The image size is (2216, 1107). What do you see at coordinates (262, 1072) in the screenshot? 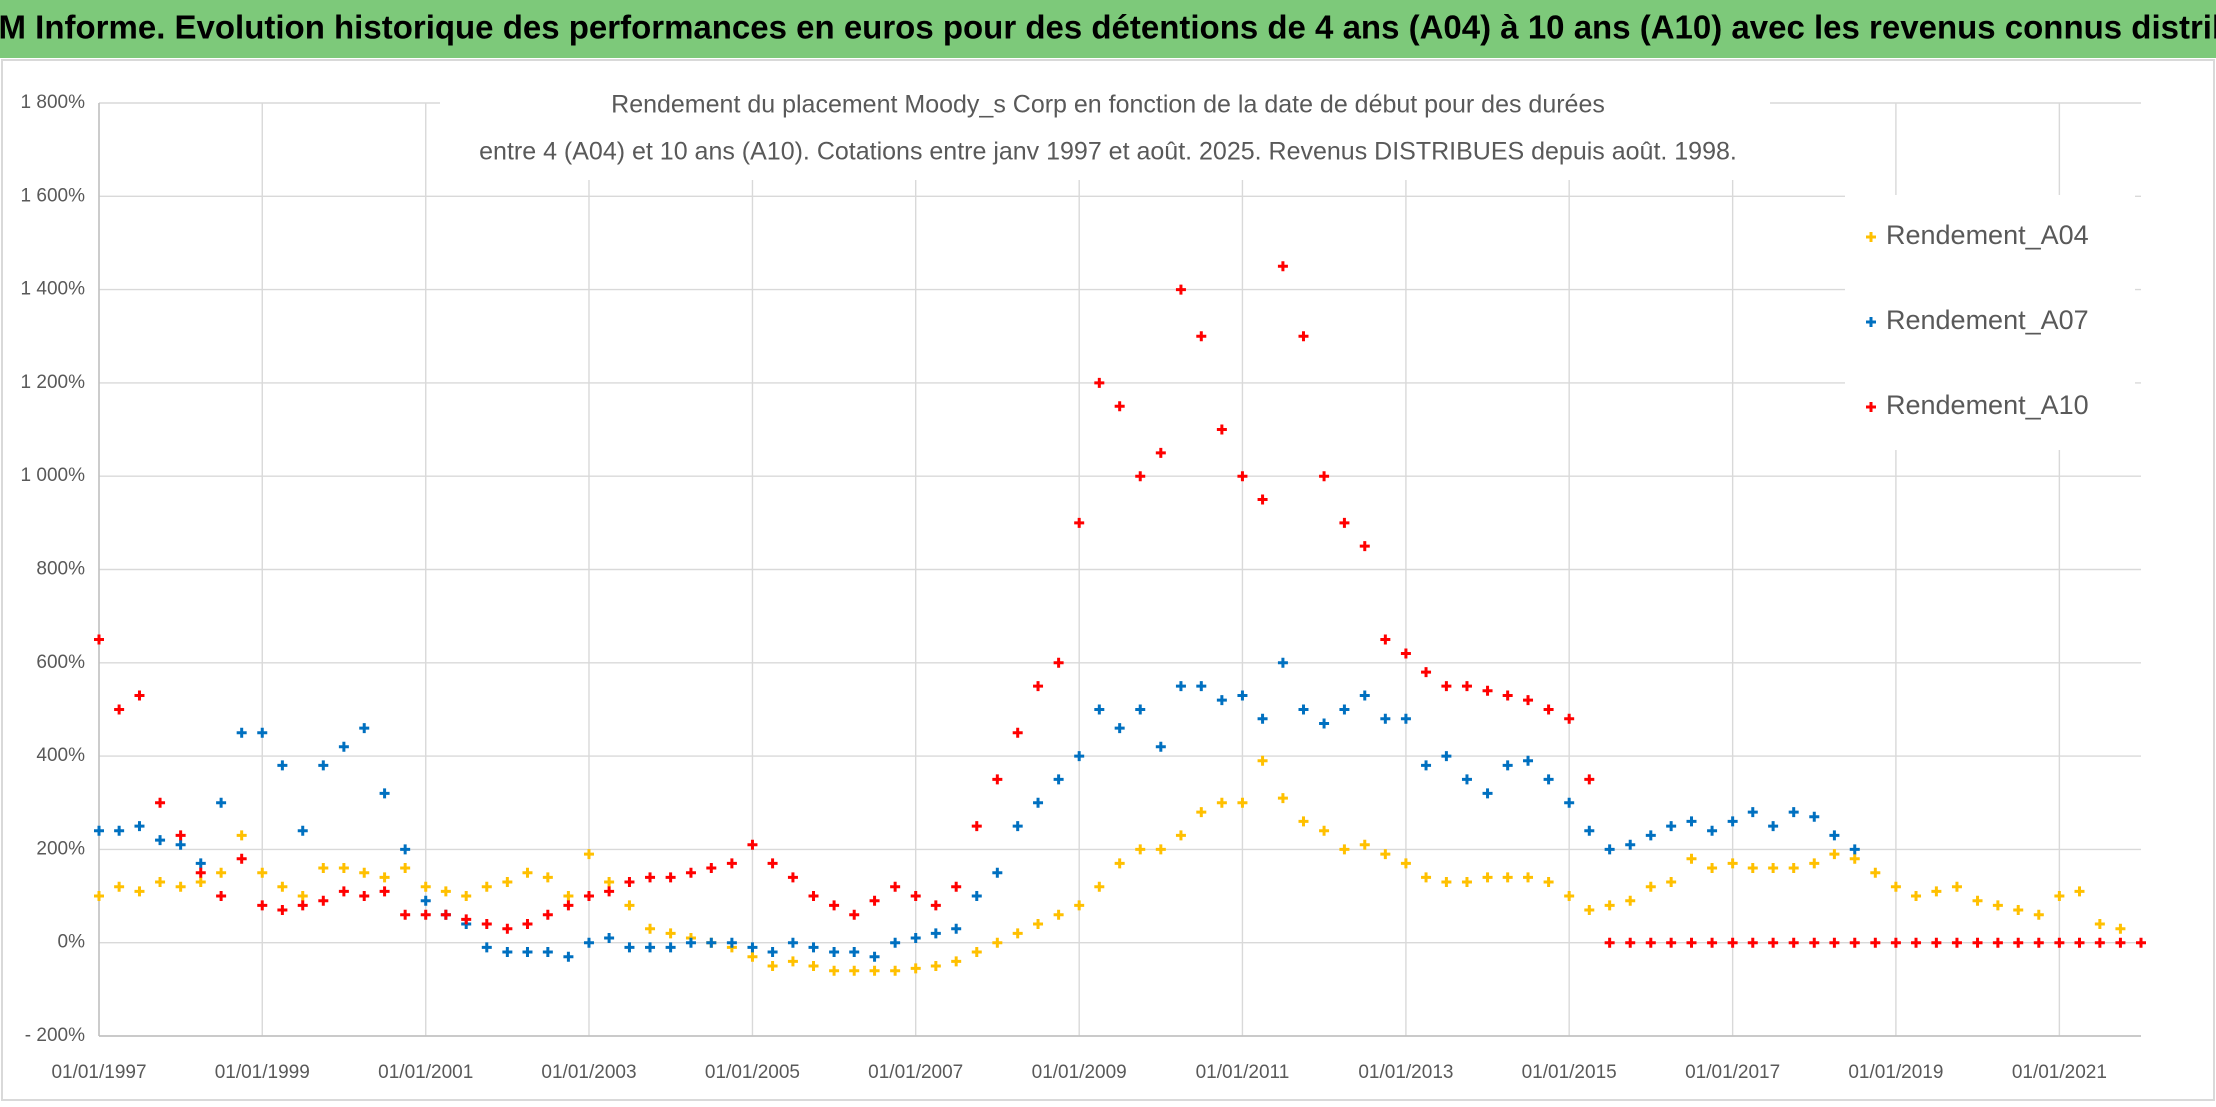
I see `x-tick-label: 01/01/1999` at bounding box center [262, 1072].